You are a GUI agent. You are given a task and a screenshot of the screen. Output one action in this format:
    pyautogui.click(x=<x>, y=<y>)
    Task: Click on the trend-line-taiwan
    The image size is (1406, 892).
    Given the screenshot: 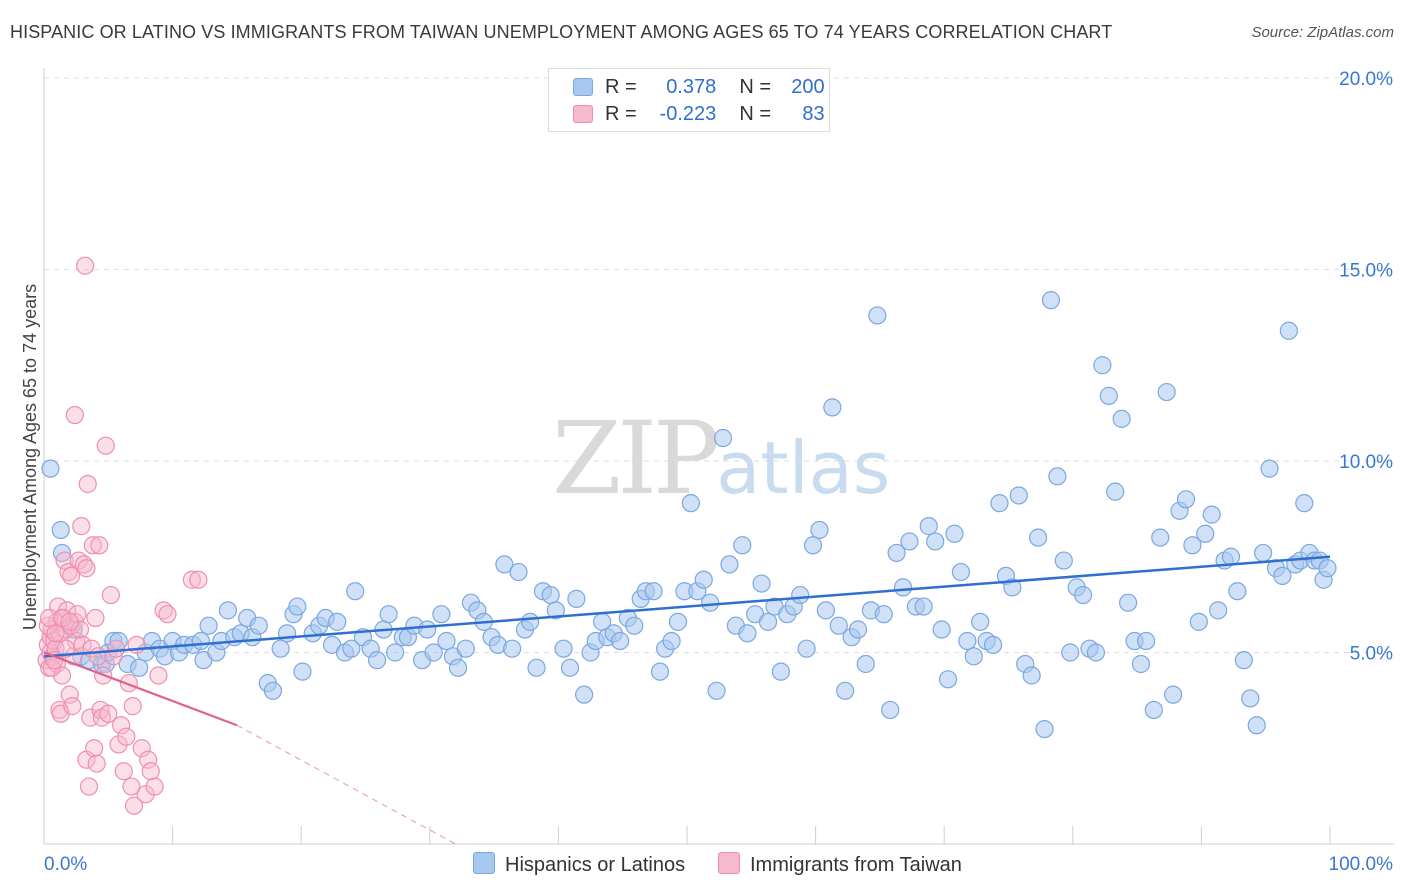 What is the action you would take?
    pyautogui.click(x=140, y=689)
    